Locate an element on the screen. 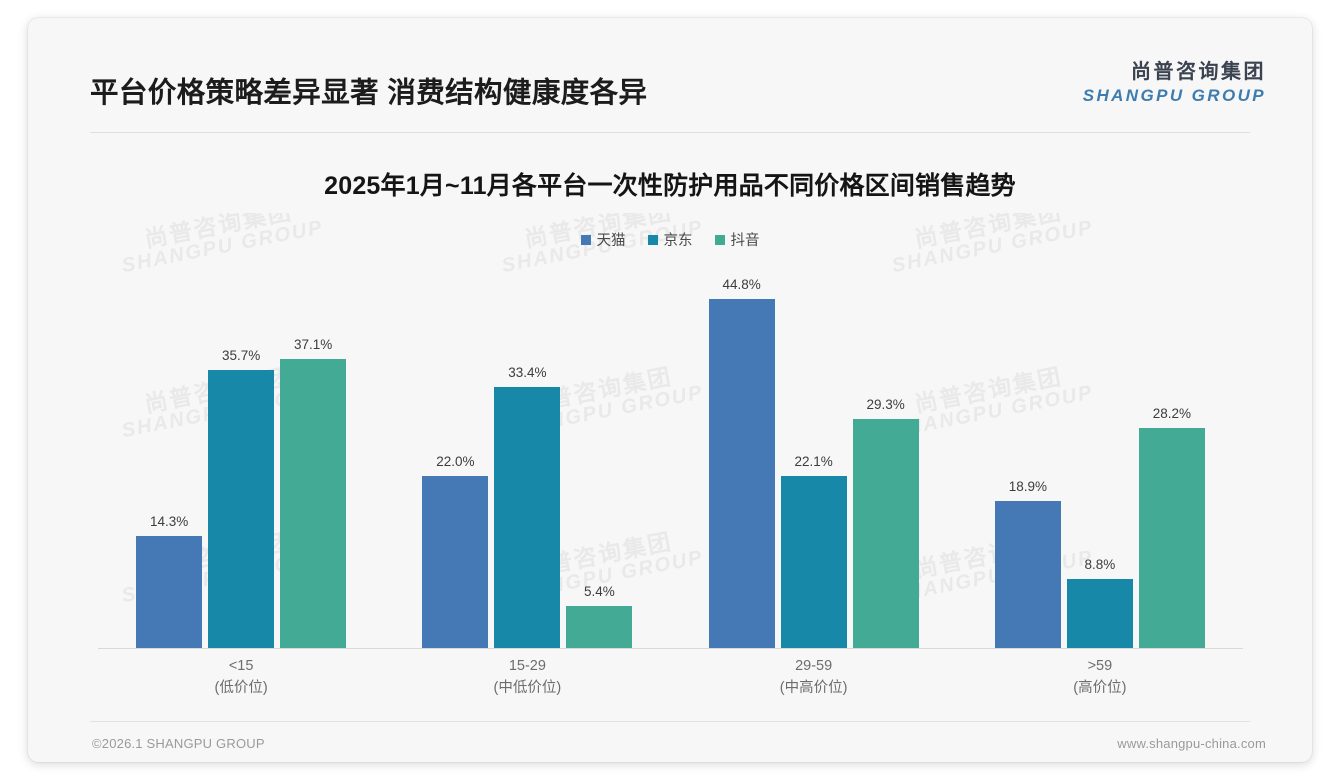 The image size is (1340, 780). page-title: 平台价格策略差异显著 消费结构健康度各异 is located at coordinates (369, 93).